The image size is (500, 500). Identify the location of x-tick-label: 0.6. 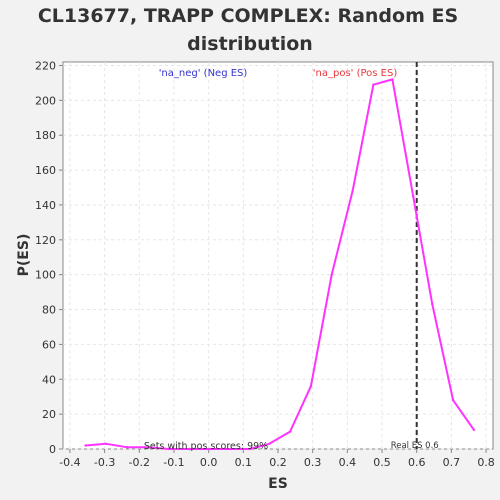
(417, 462).